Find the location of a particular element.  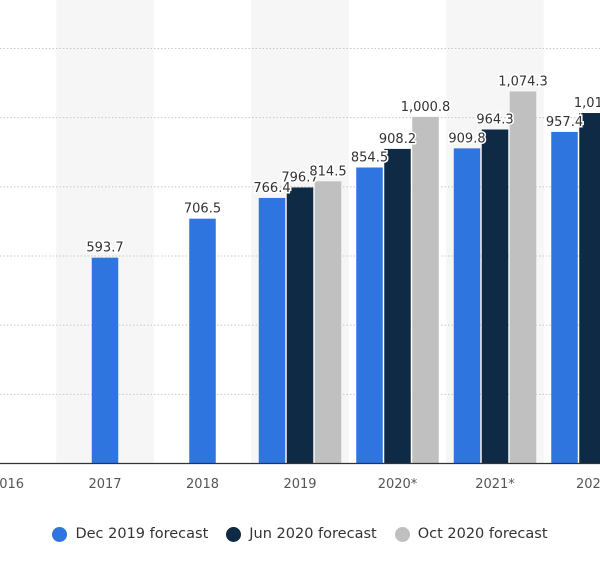

data-label-oct-2020-forecast-2021: 1,074.3 is located at coordinates (523, 81).